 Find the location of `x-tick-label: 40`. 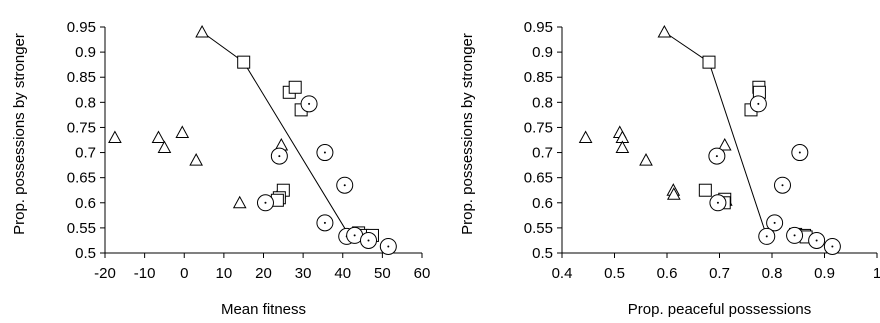

x-tick-label: 40 is located at coordinates (342, 273).